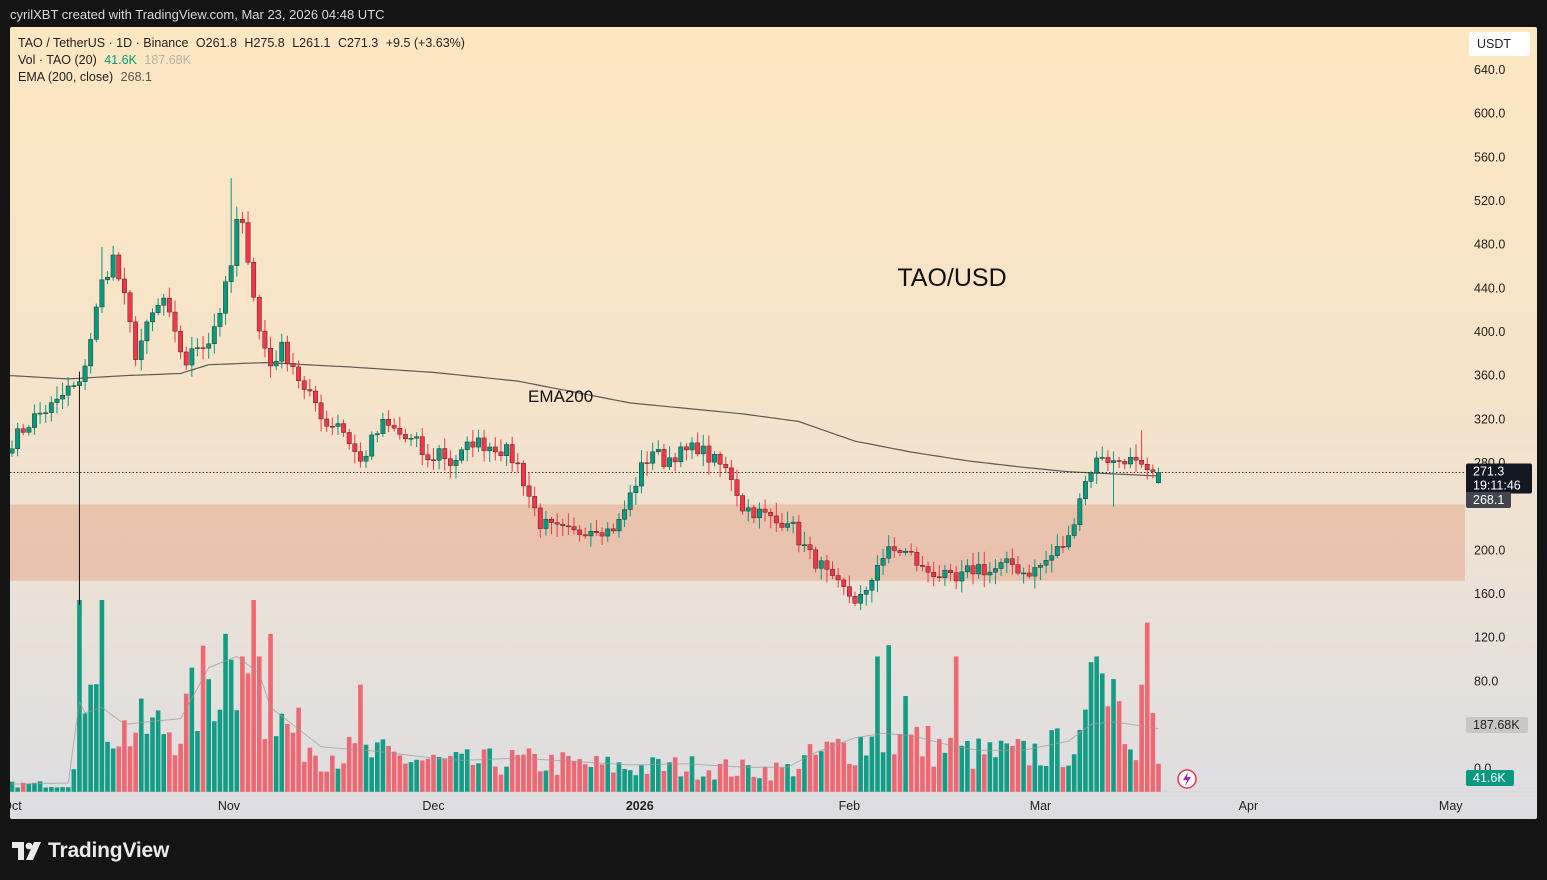 This screenshot has width=1547, height=880. I want to click on currency-button: USDT, so click(1499, 44).